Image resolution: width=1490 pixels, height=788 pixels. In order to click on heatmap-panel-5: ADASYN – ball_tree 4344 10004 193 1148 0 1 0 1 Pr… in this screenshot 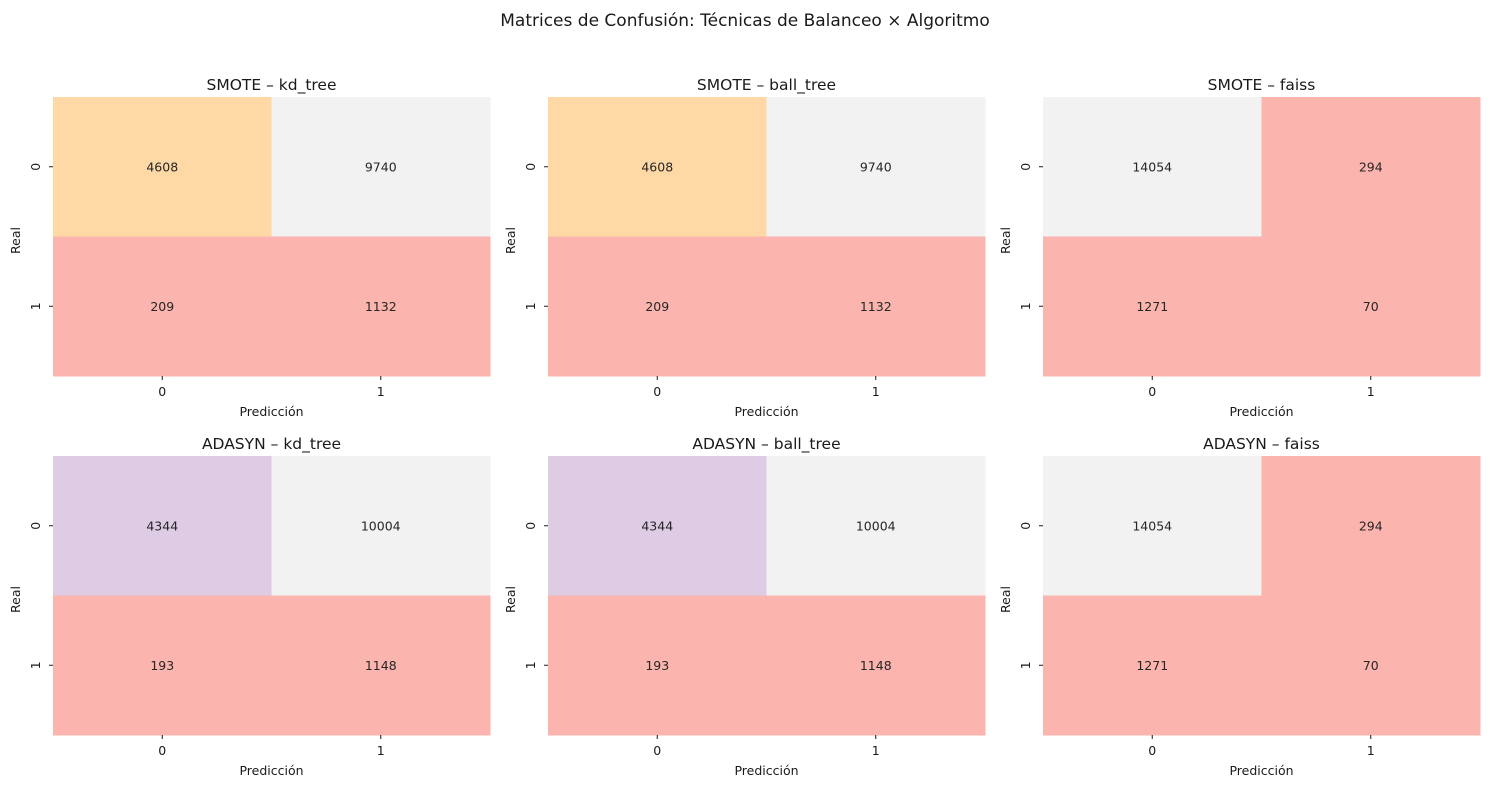, I will do `click(744, 606)`.